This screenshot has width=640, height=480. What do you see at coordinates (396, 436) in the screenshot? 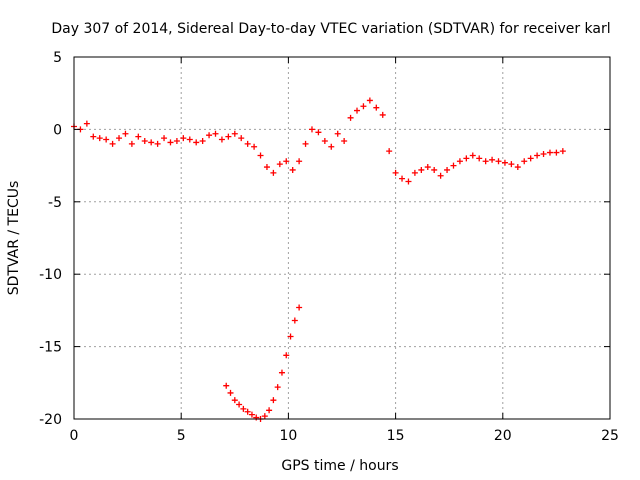
I see `x-tick-label: 15` at bounding box center [396, 436].